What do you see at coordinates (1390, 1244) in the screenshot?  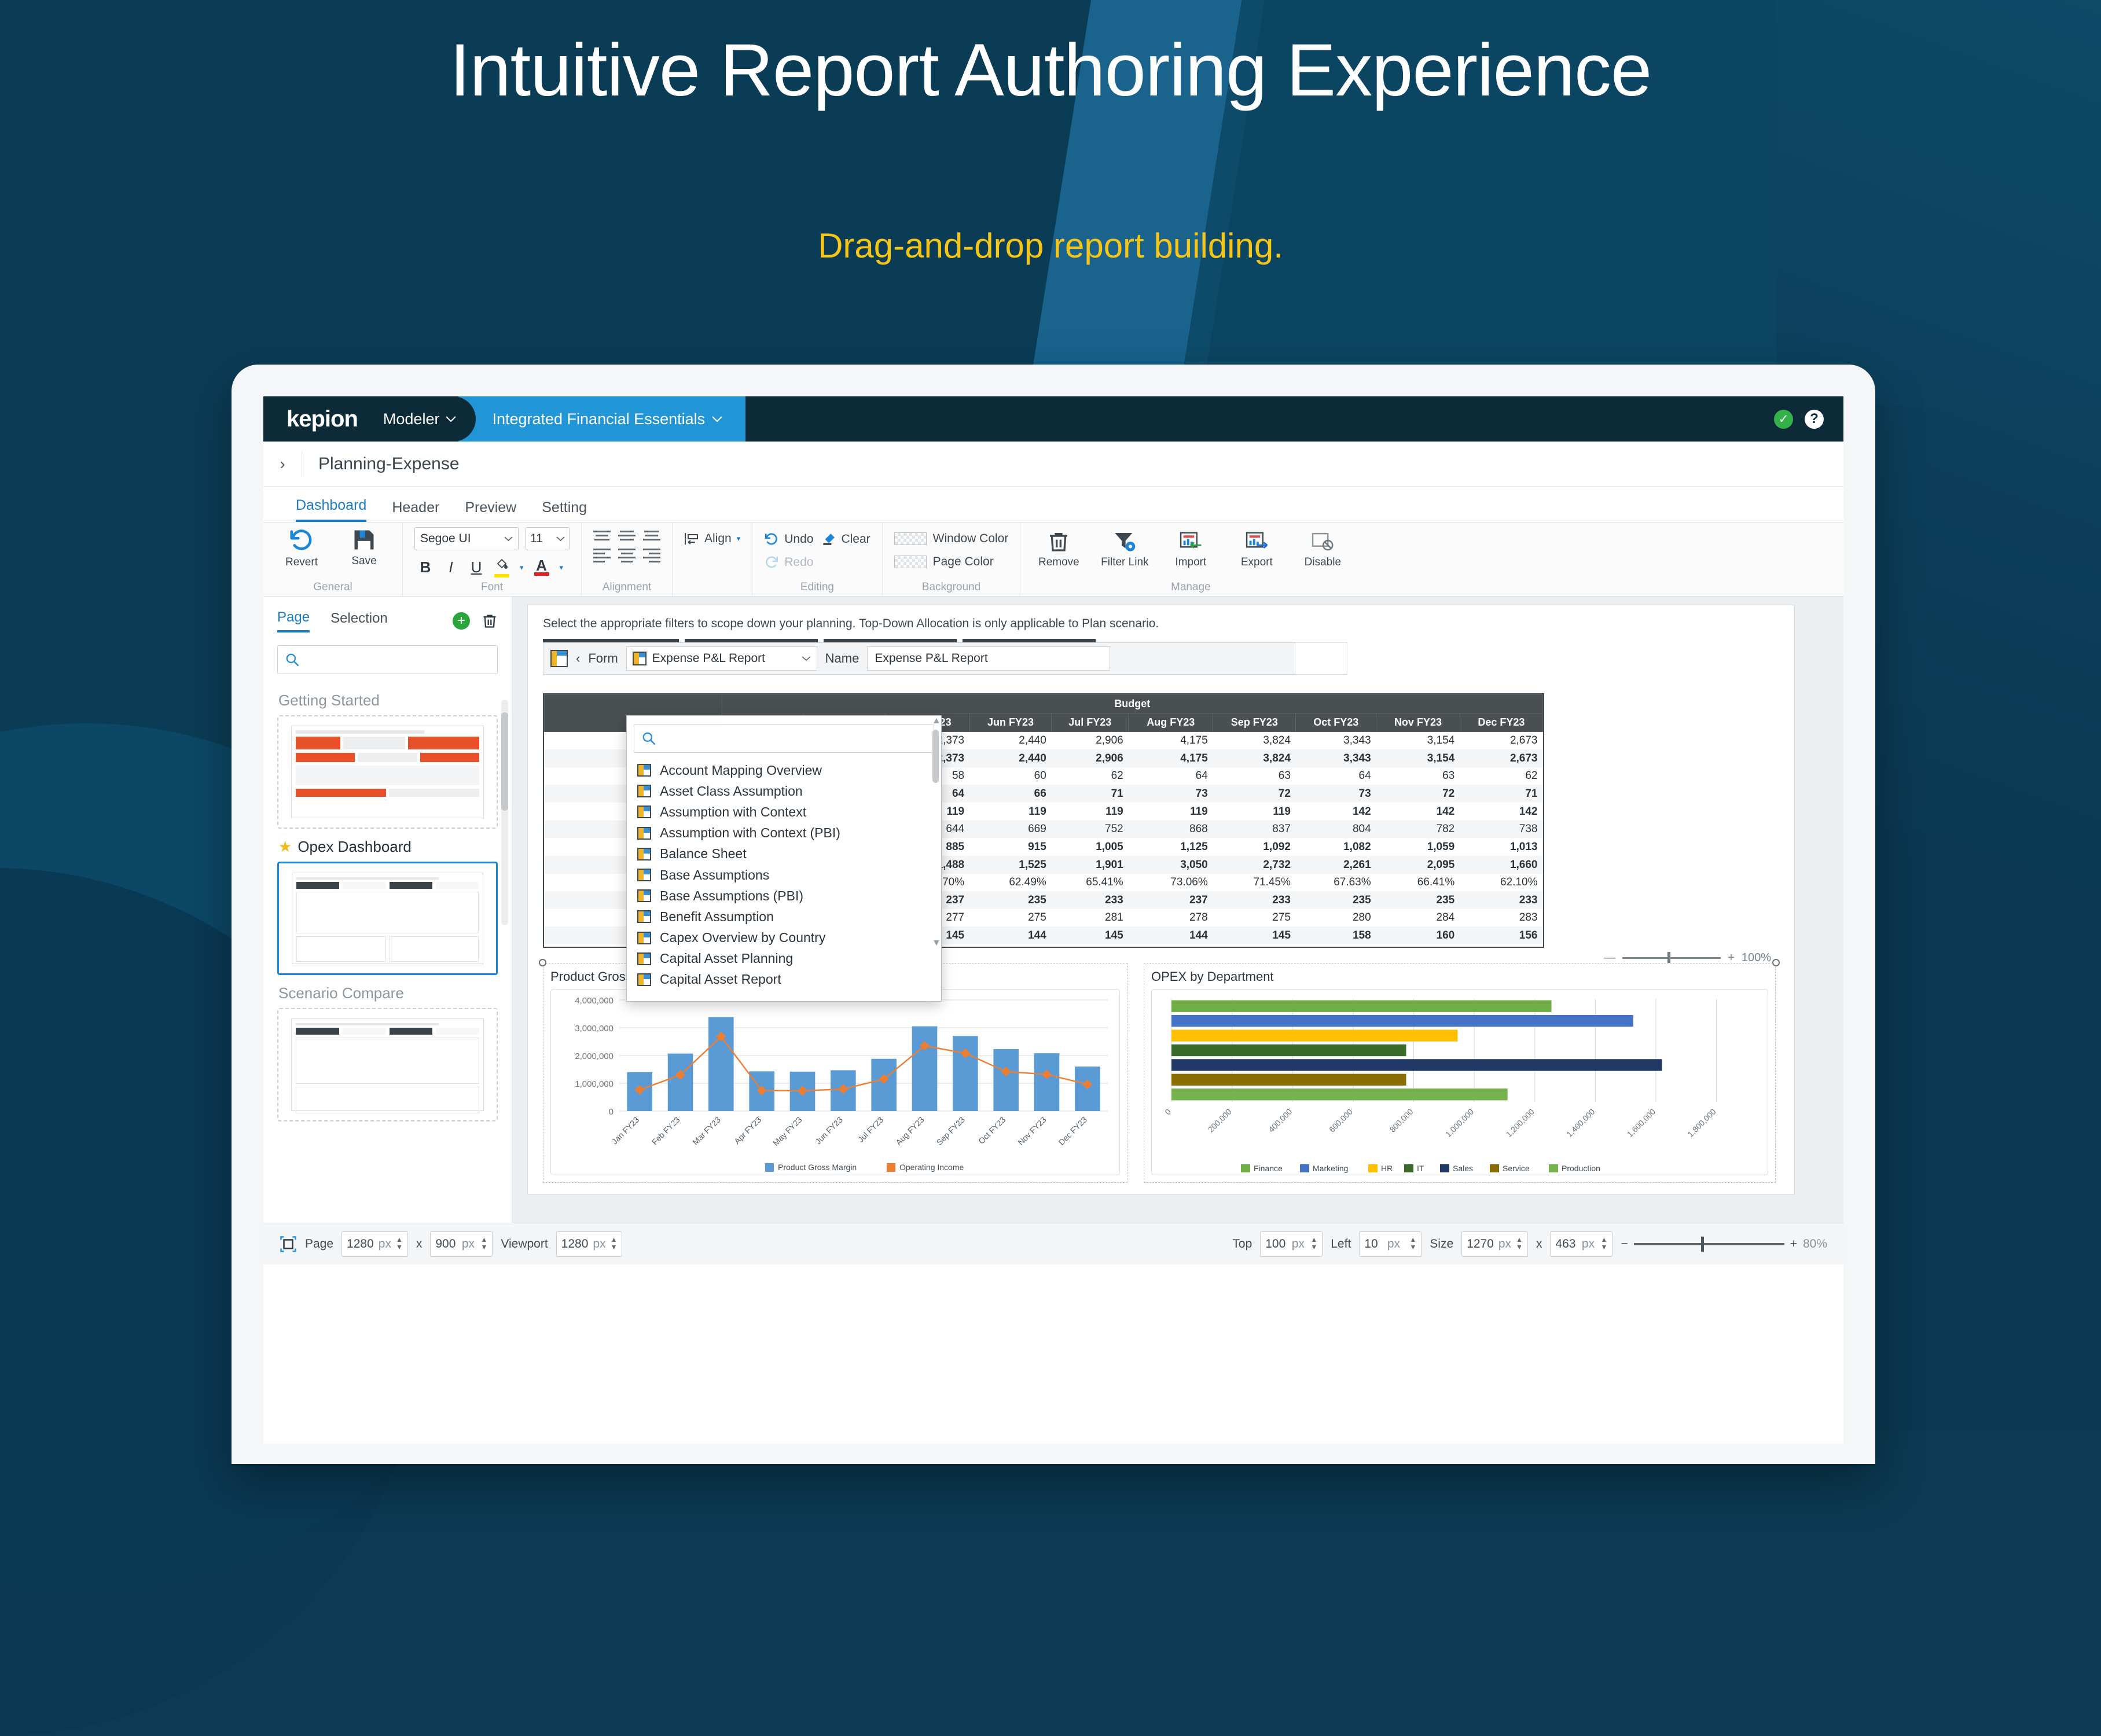 I see `left-field: 10 px ▲ ▼` at bounding box center [1390, 1244].